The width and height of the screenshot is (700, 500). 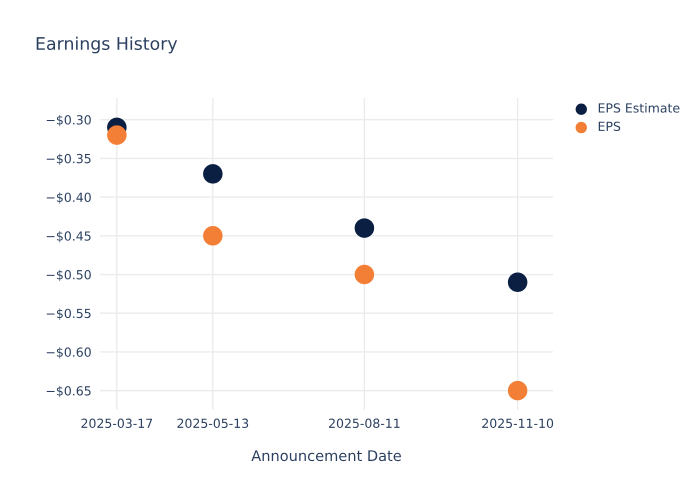 I want to click on x-axis-title: Announcement Date, so click(x=326, y=456).